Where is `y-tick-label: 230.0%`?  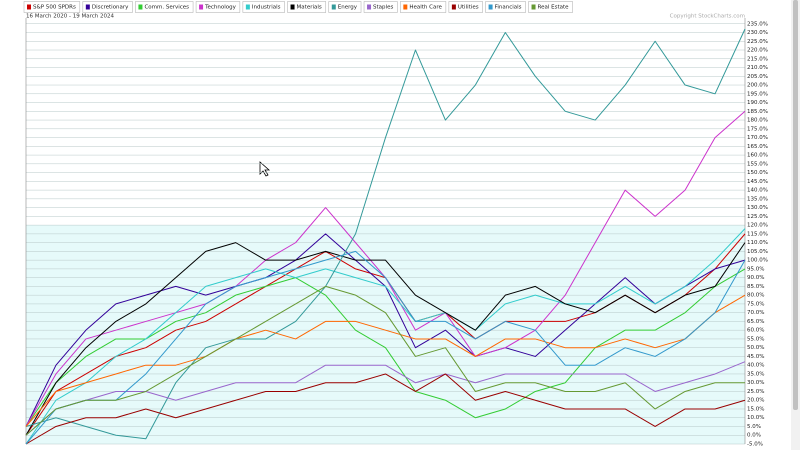 y-tick-label: 230.0% is located at coordinates (757, 33).